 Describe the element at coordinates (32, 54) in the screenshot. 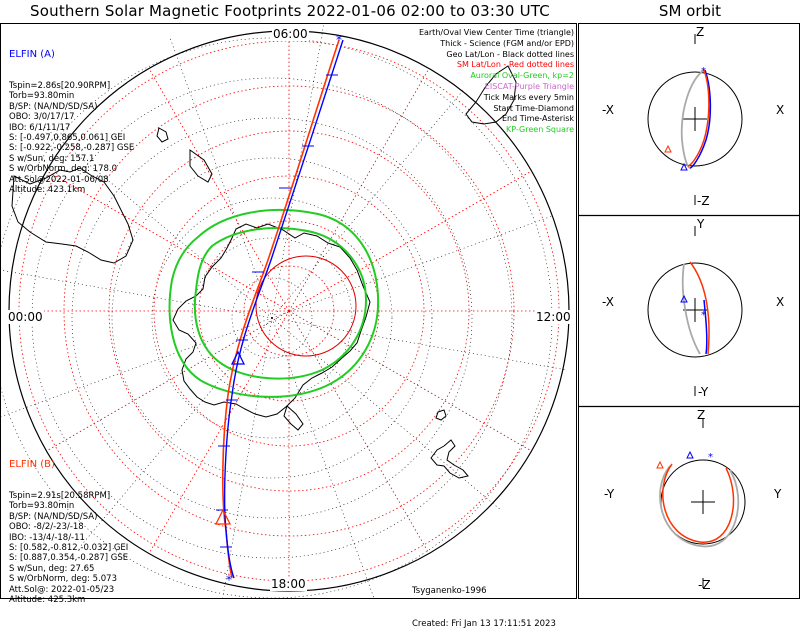

I see `elfin-a-name: ELFIN (A)` at that location.